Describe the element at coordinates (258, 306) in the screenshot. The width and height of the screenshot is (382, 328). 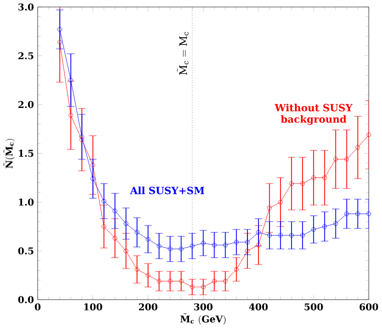
I see `x-tick-label: 400` at that location.